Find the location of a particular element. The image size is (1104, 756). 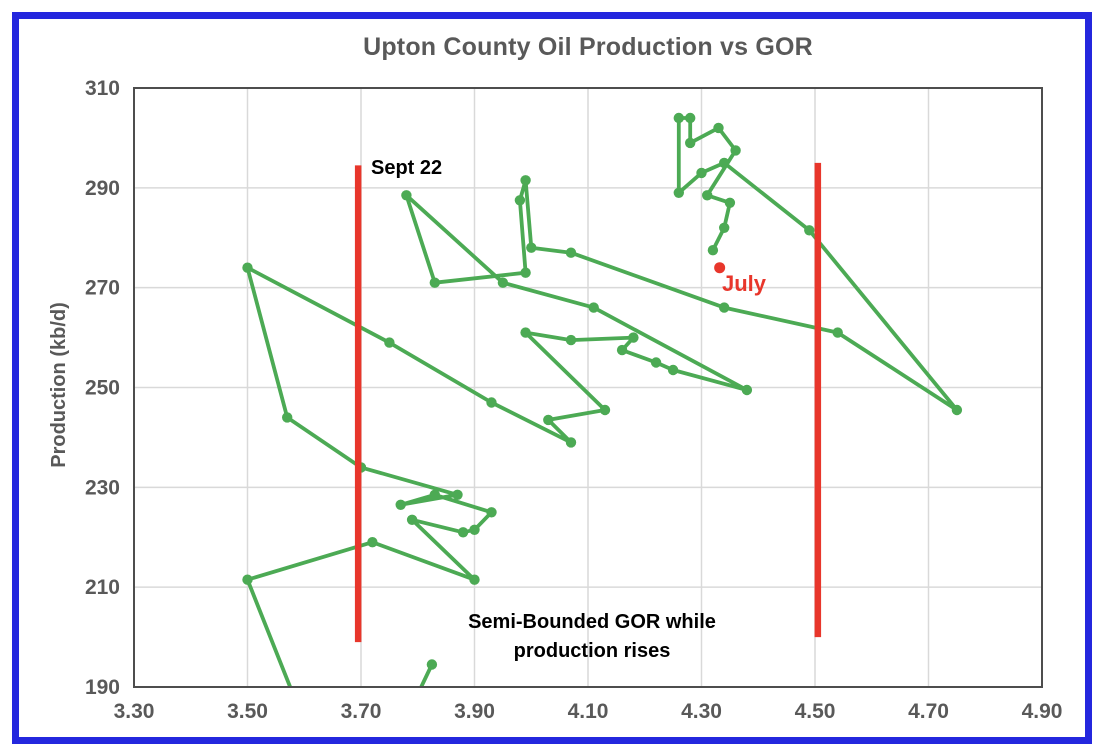

annotation-semi-bounded-line1: Semi-Bounded GOR while is located at coordinates (592, 622).